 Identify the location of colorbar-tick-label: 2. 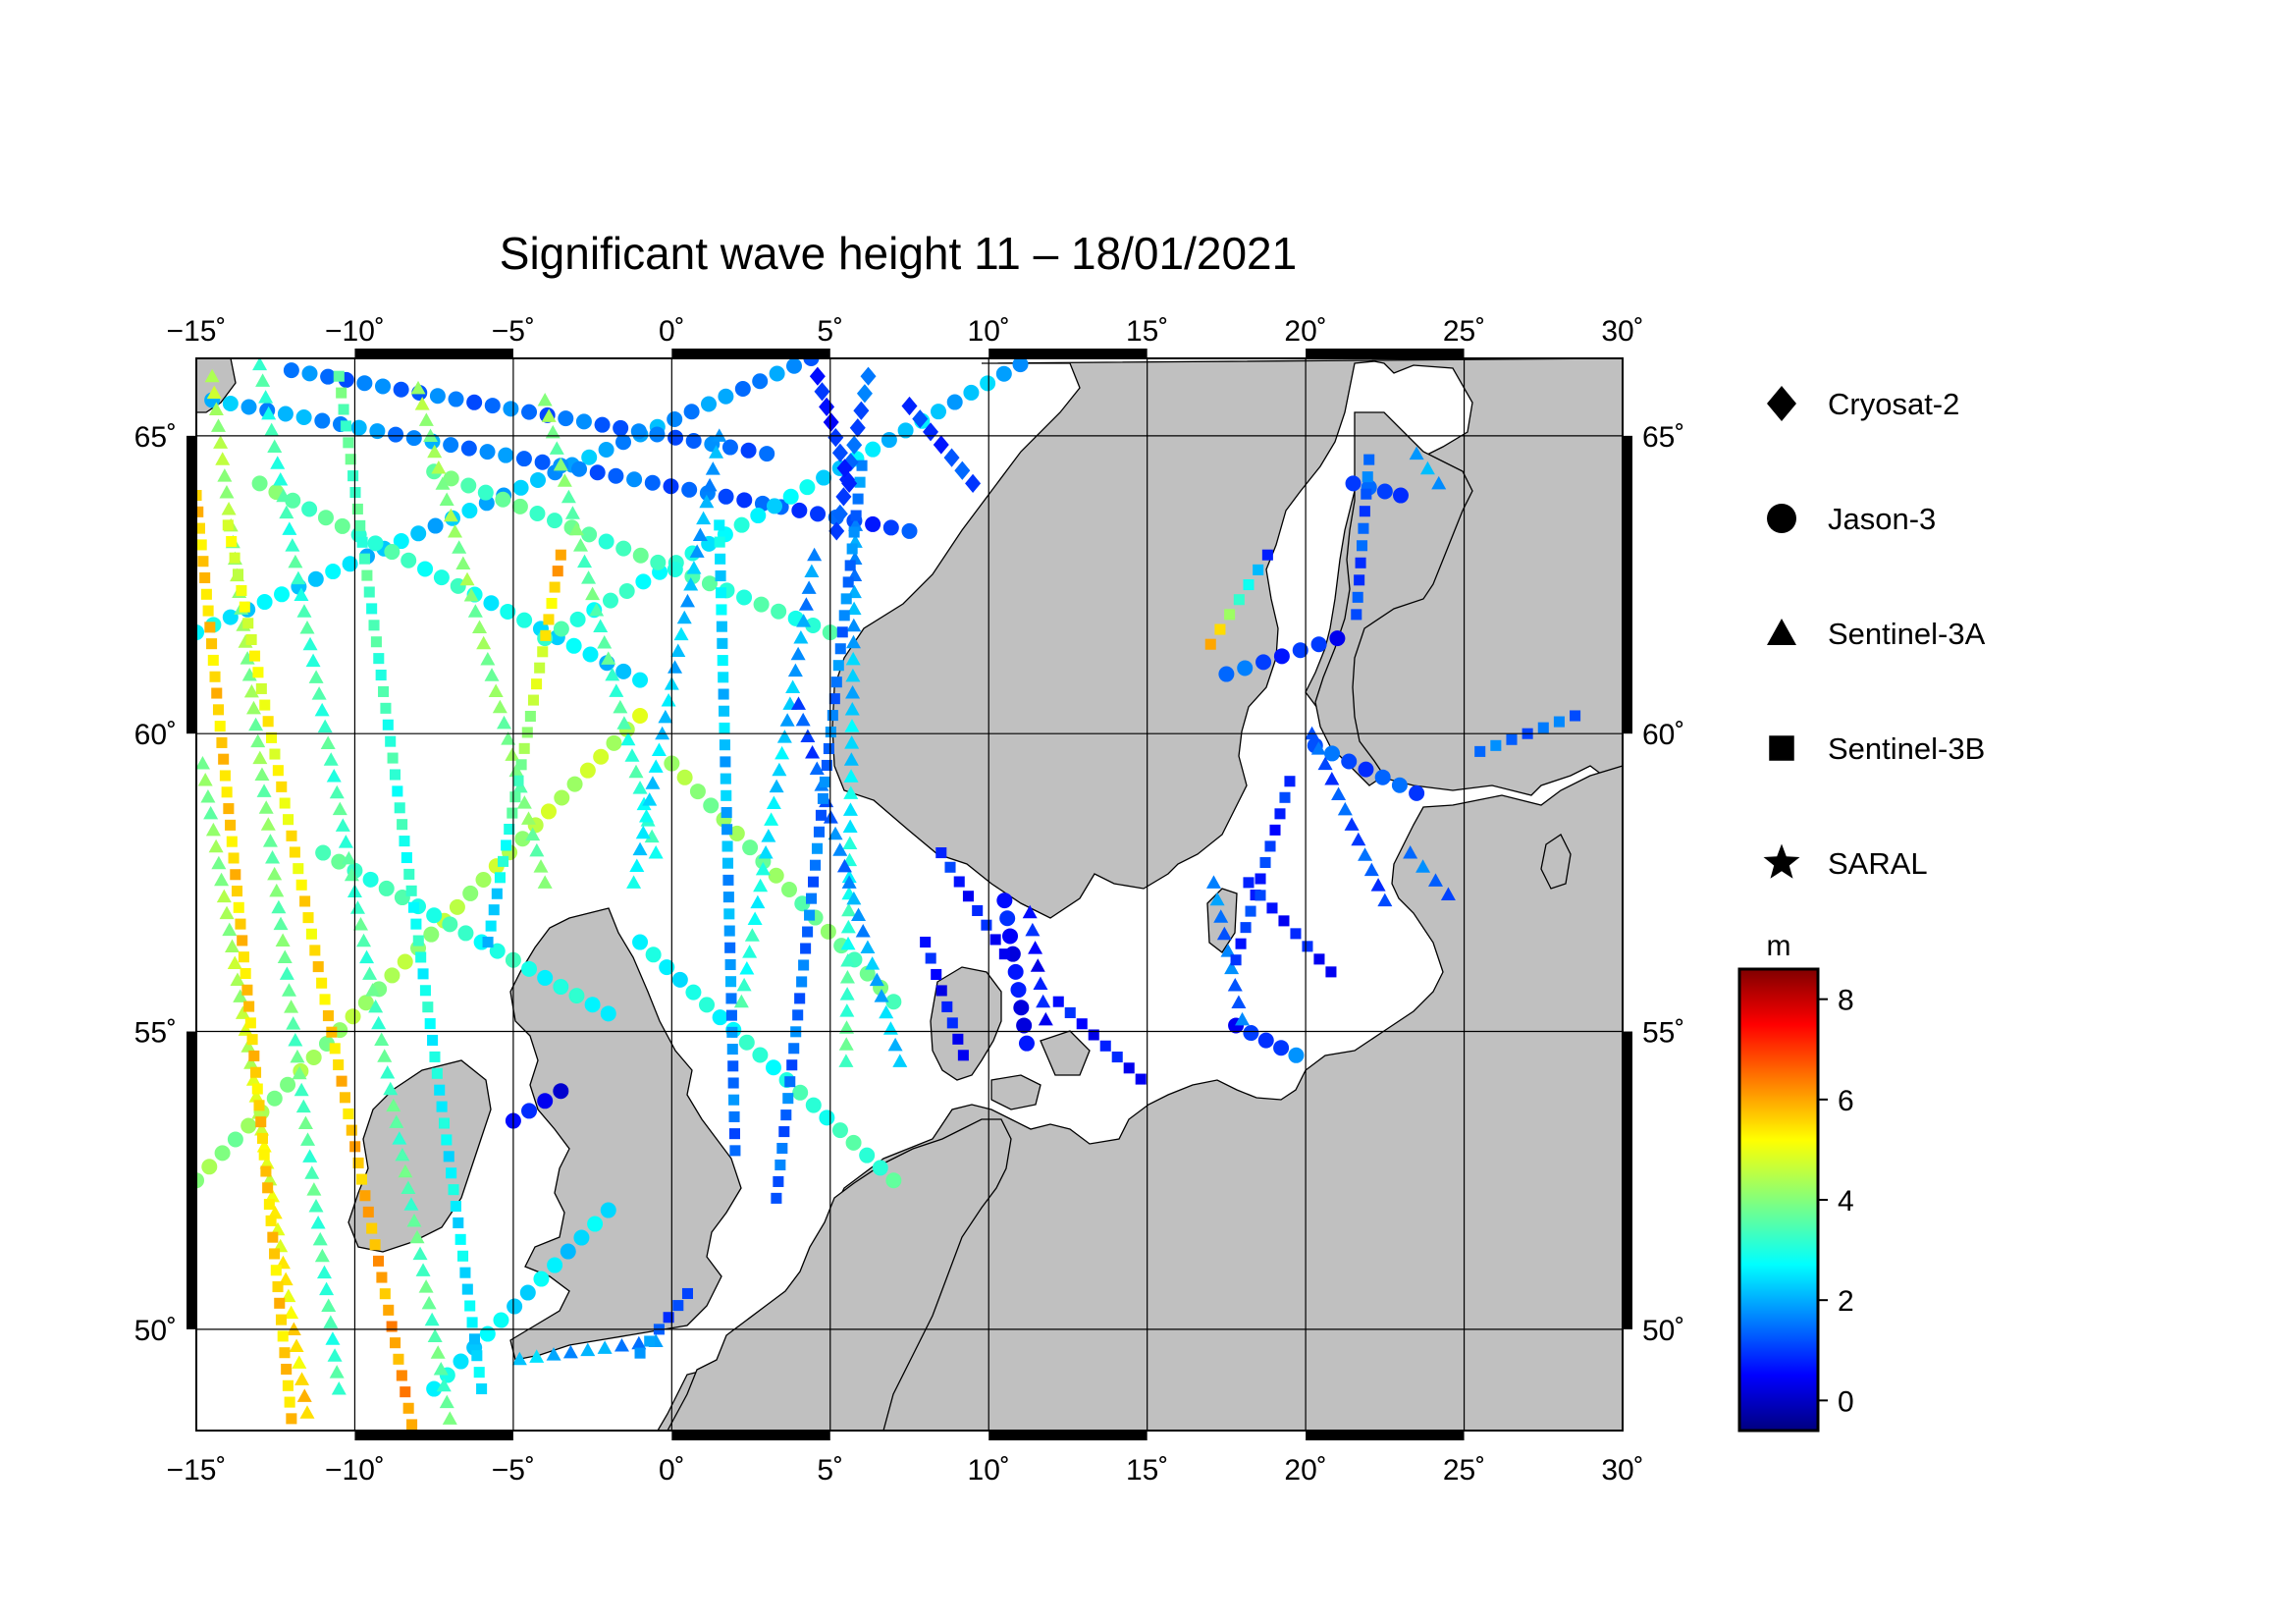
(1846, 1302).